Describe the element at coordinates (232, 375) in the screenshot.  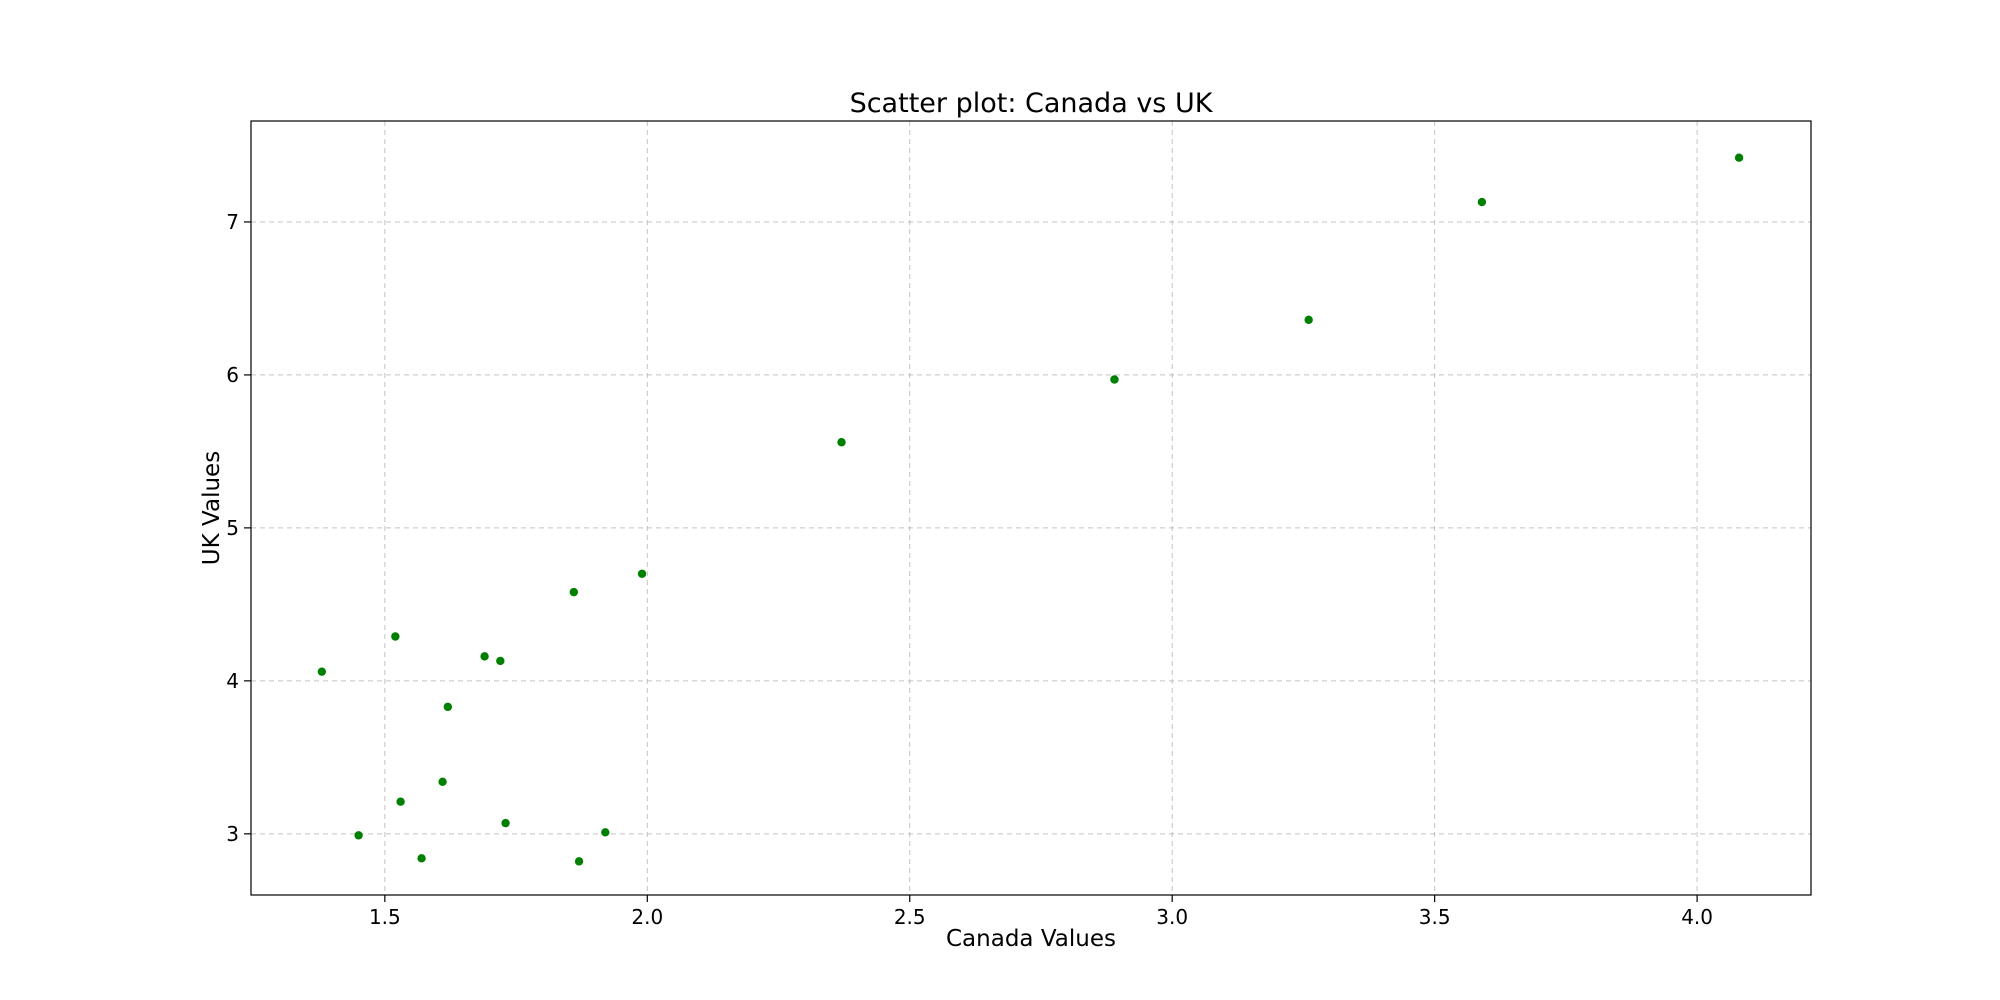
I see `y-tick-label: 6` at that location.